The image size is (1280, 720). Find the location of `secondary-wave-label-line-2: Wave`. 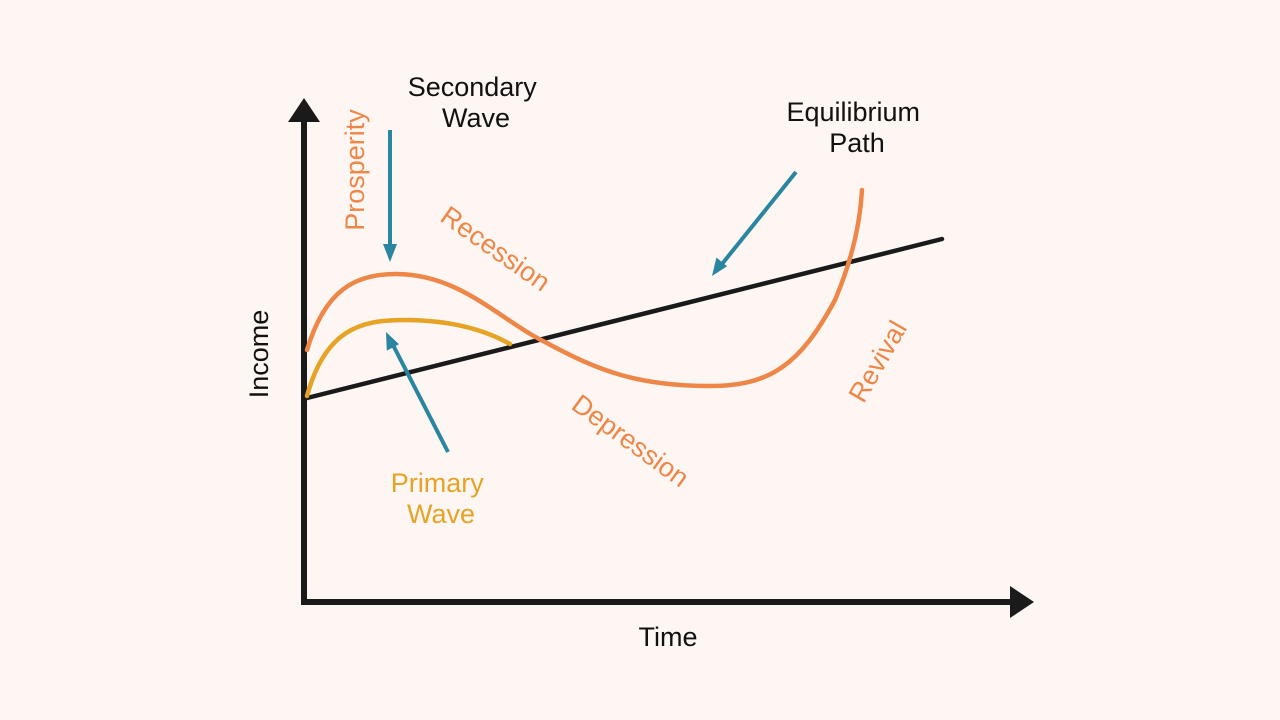

secondary-wave-label-line-2: Wave is located at coordinates (476, 118).